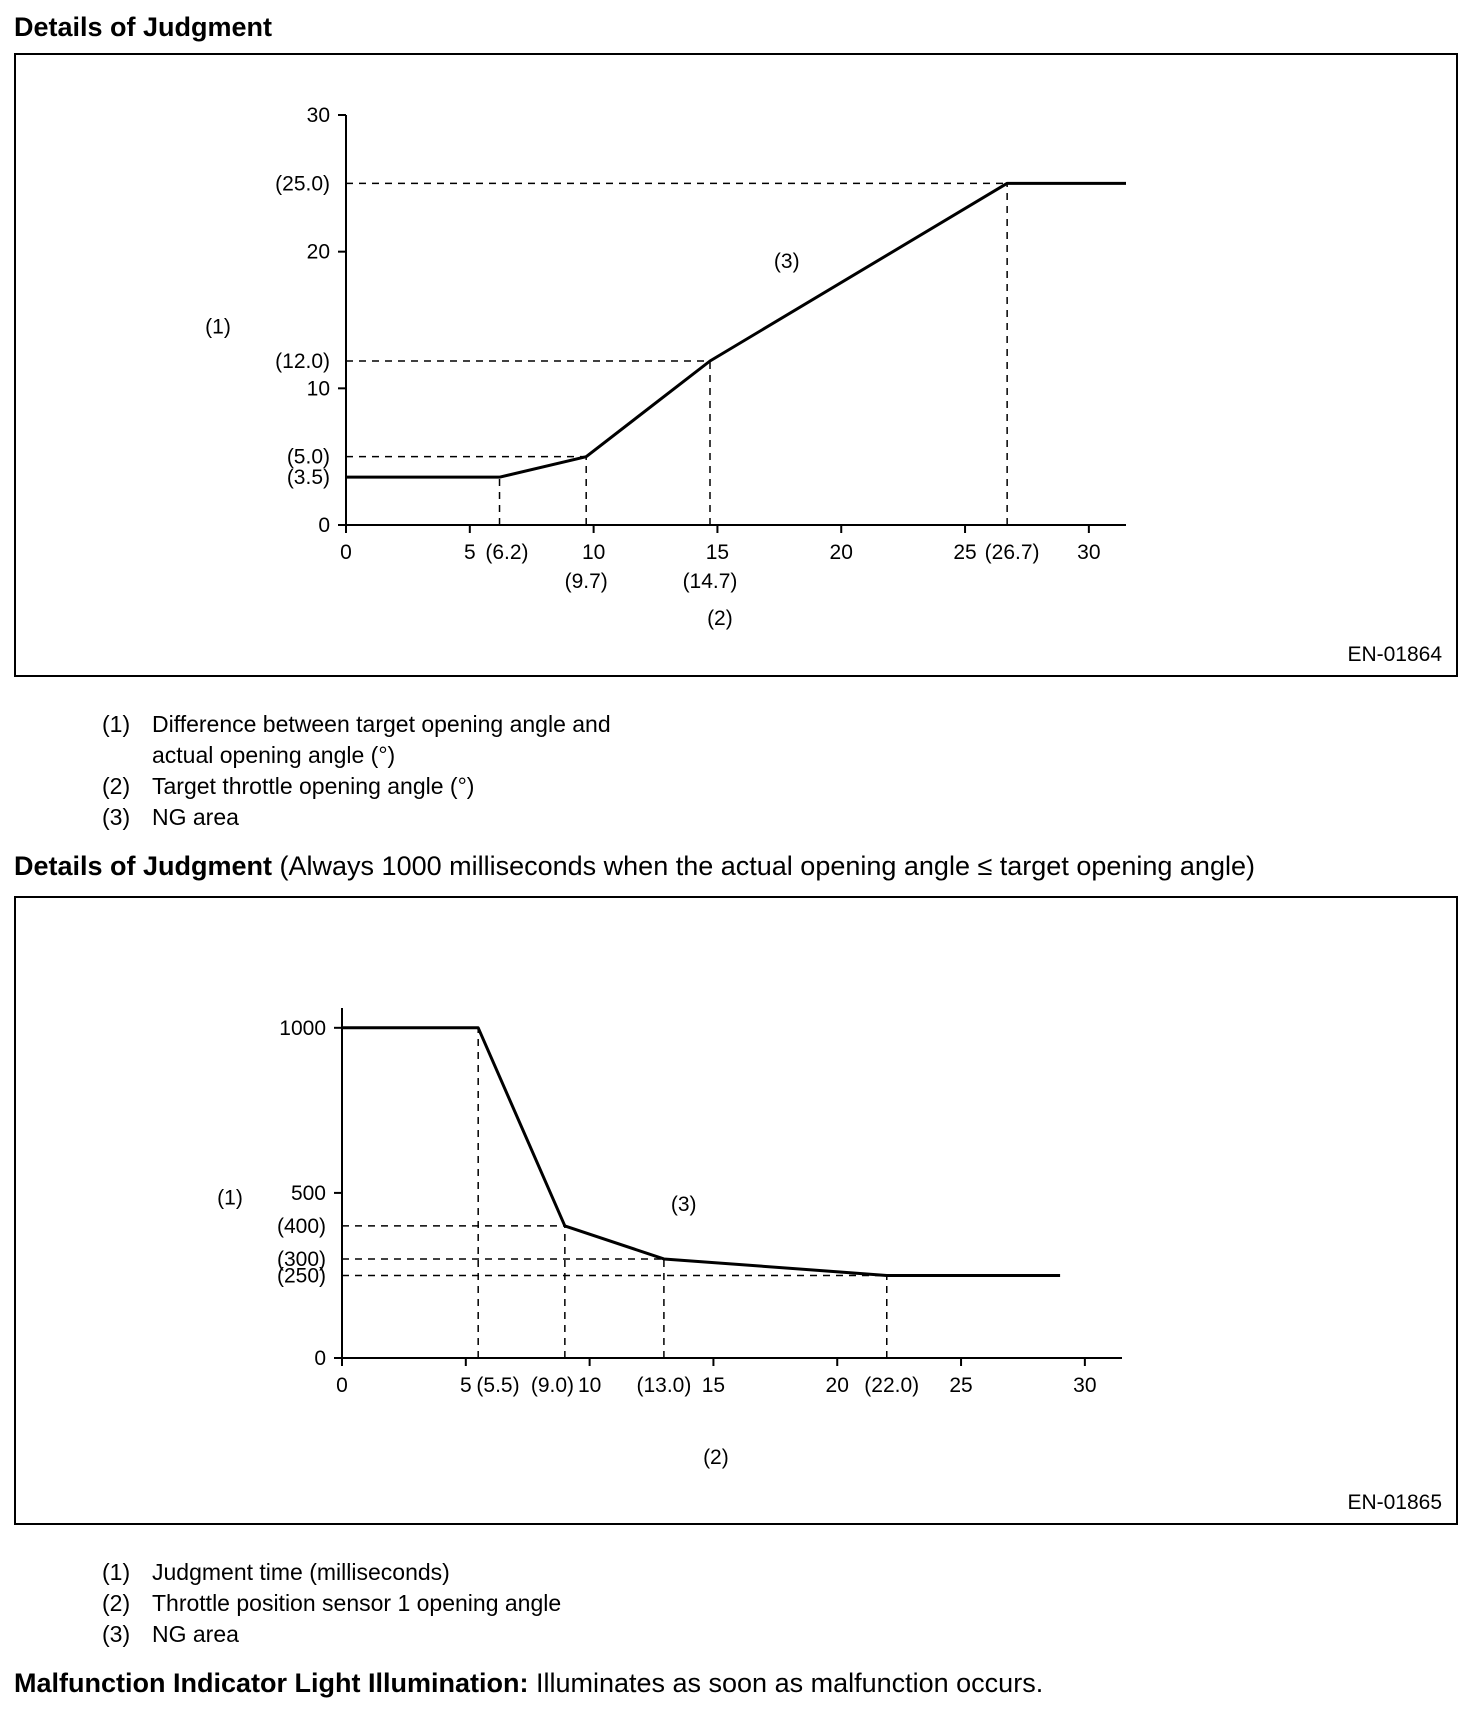 This screenshot has width=1472, height=1728. Describe the element at coordinates (274, 755) in the screenshot. I see `legend-item-line: actual opening angle (°)` at that location.